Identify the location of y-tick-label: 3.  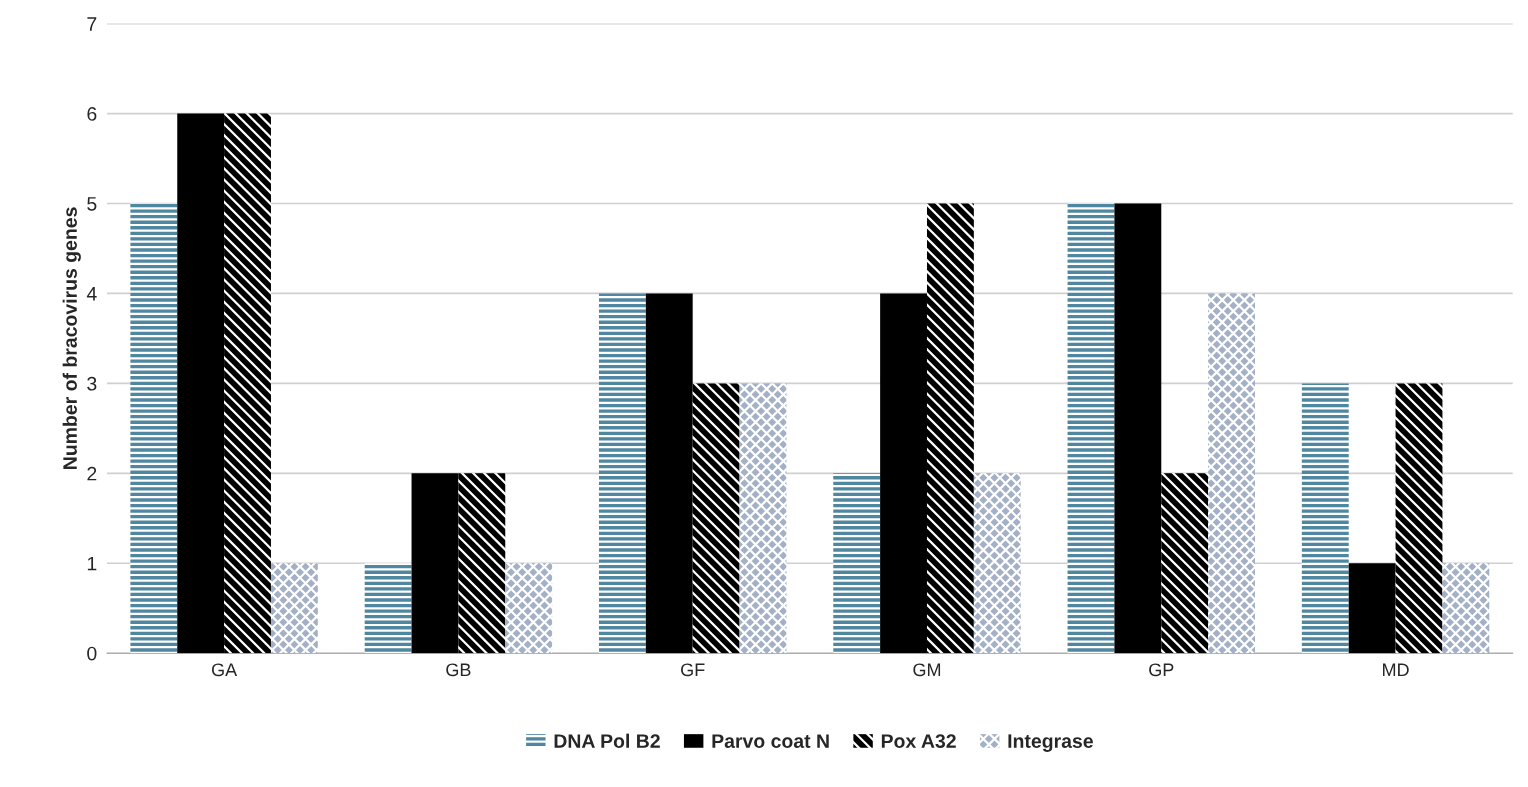
(92, 383).